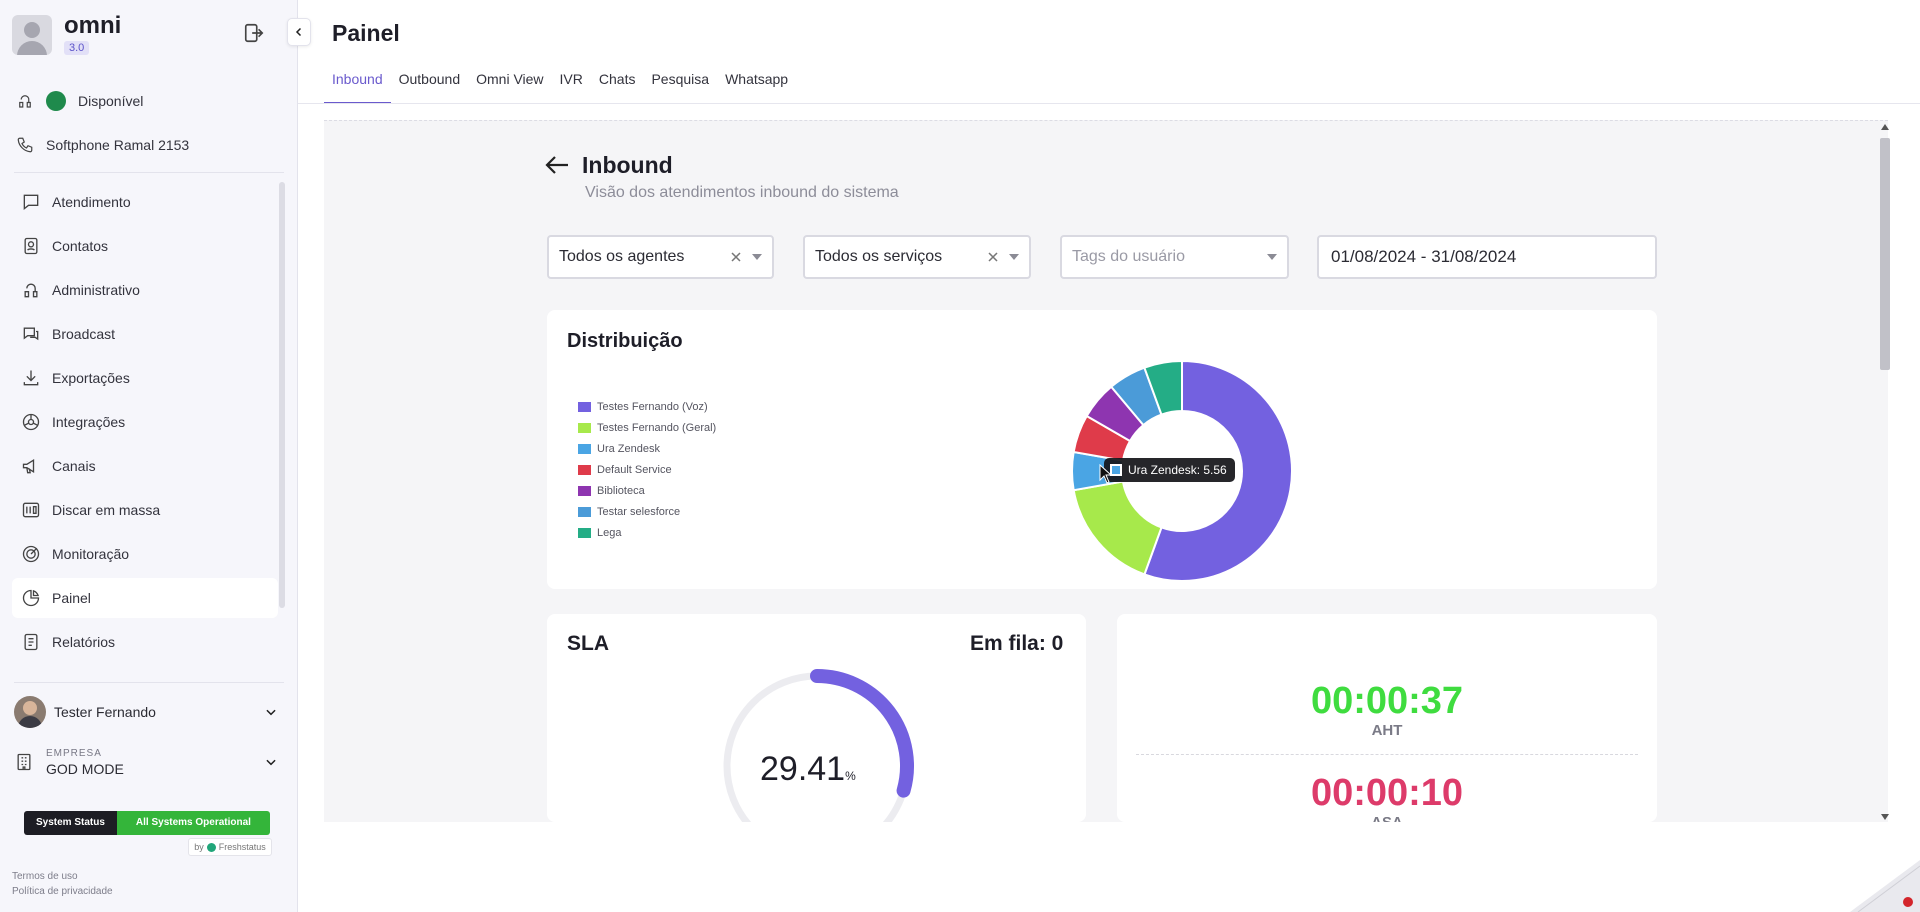  I want to click on agents-filter: Todos os agentes, so click(660, 257).